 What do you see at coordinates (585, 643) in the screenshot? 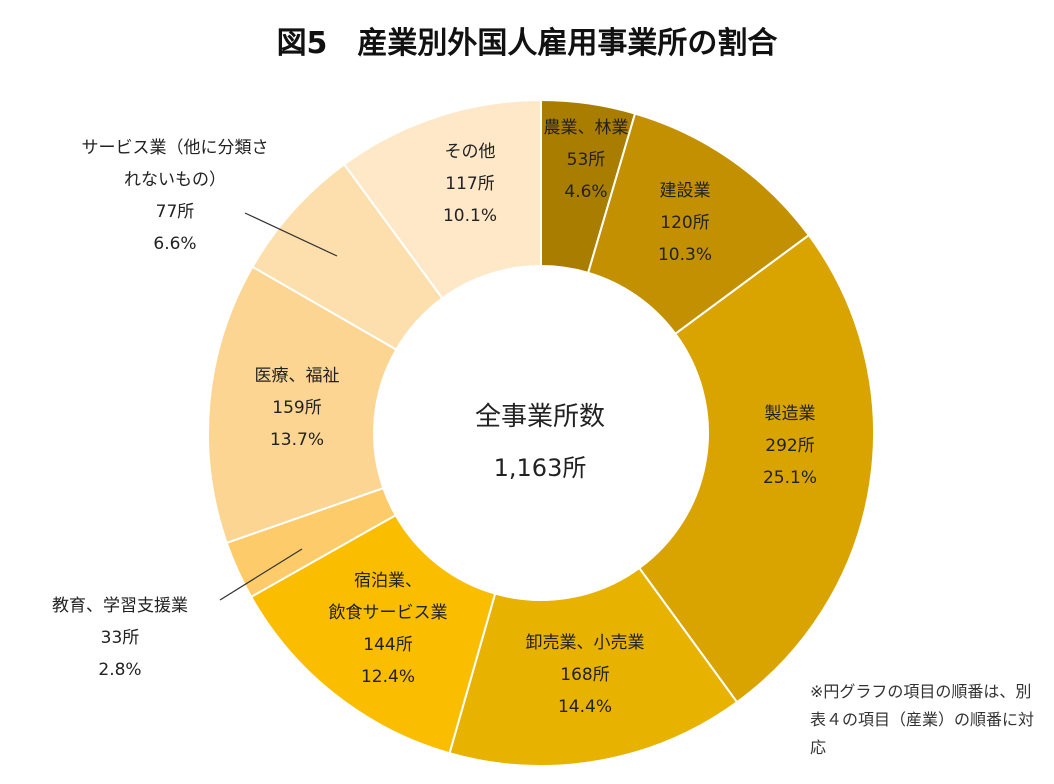
I see `slice-name: 卸売業、小売業` at bounding box center [585, 643].